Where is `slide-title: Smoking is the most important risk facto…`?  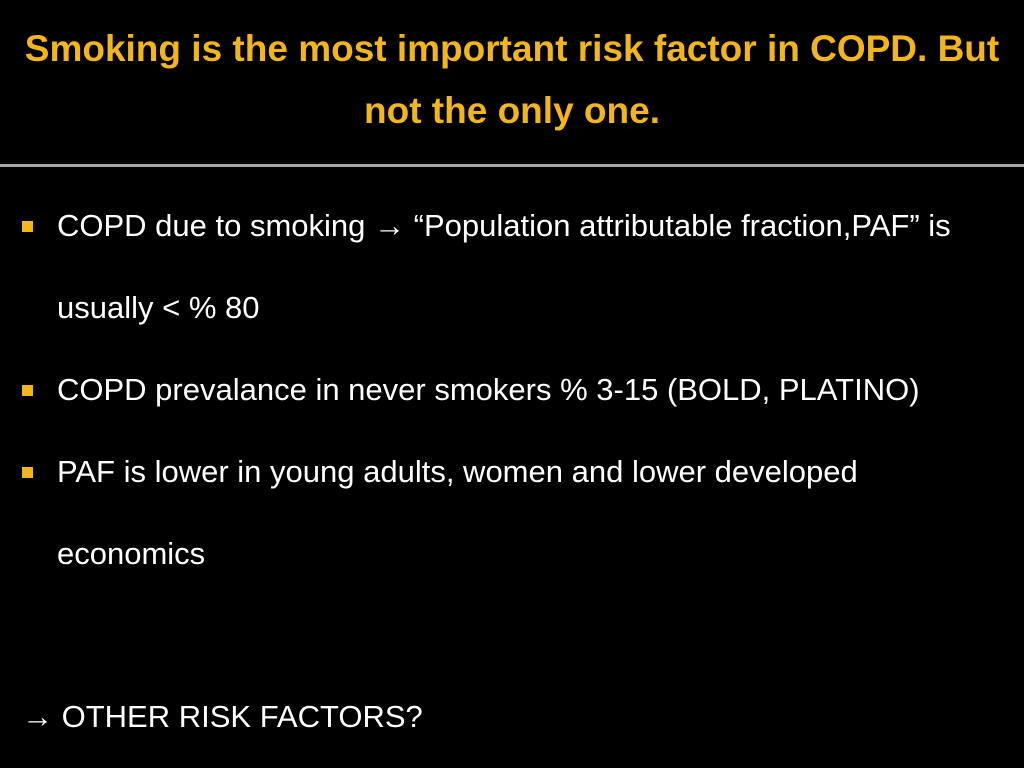
slide-title: Smoking is the most important risk facto… is located at coordinates (512, 79).